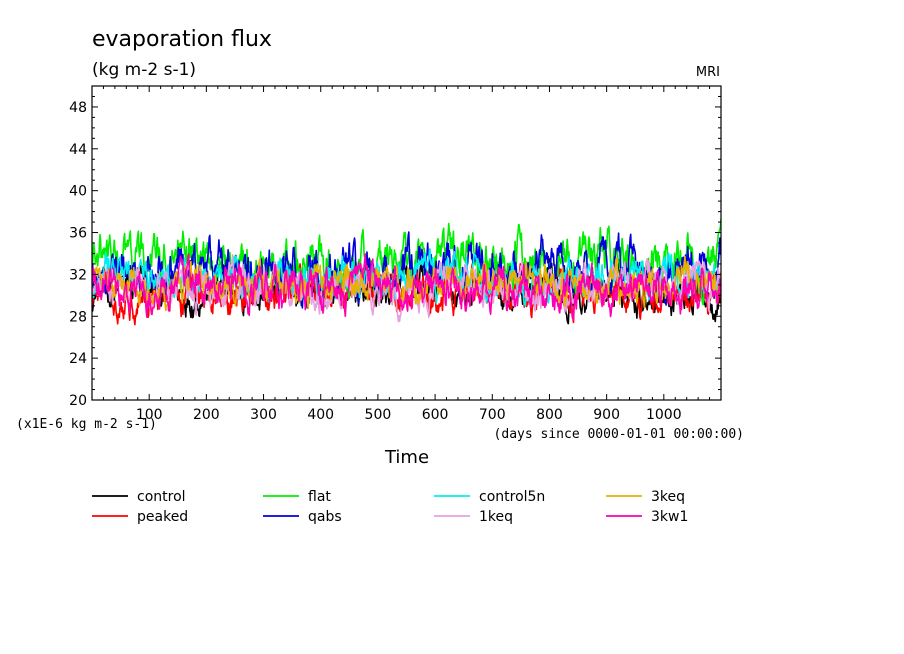 This screenshot has height=654, width=904. What do you see at coordinates (78, 275) in the screenshot?
I see `y-tick-label: 32` at bounding box center [78, 275].